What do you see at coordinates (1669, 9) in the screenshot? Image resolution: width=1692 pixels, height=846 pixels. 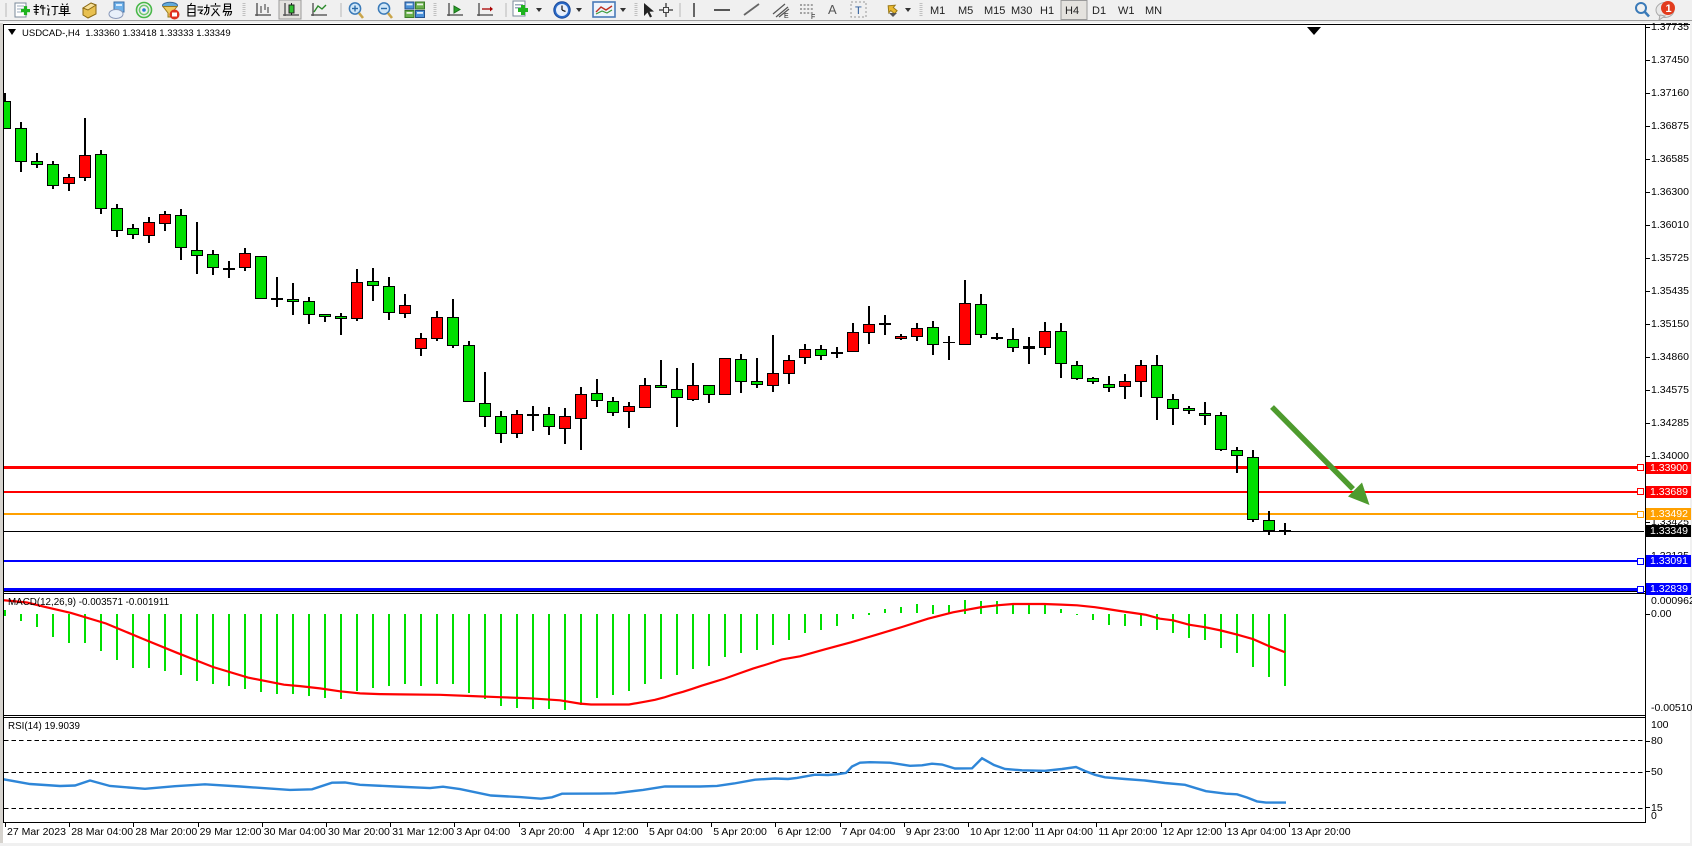 I see `svg-text: 1` at bounding box center [1669, 9].